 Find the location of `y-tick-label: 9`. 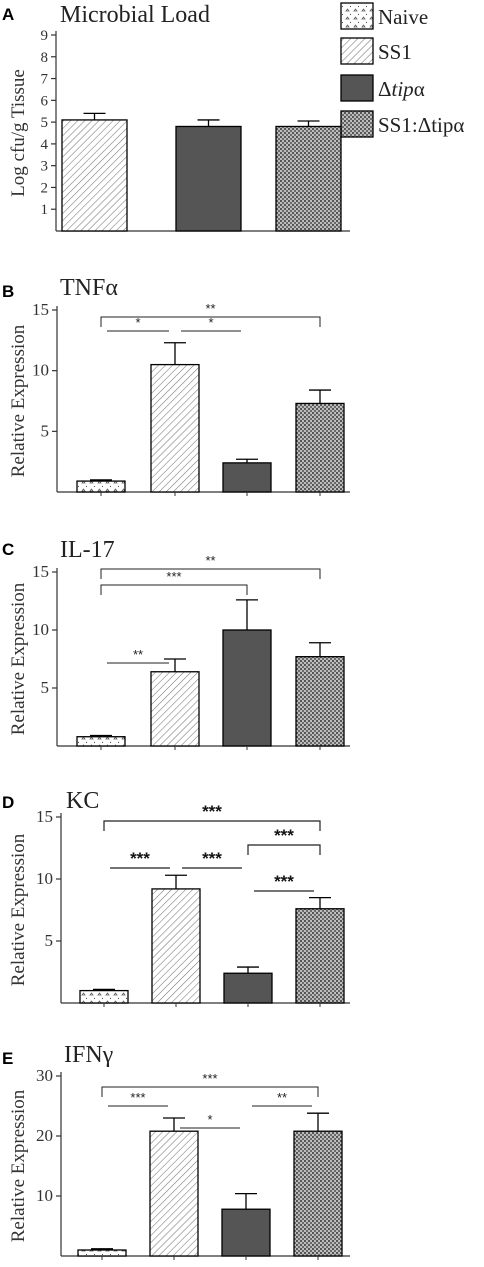

y-tick-label: 9 is located at coordinates (45, 36).